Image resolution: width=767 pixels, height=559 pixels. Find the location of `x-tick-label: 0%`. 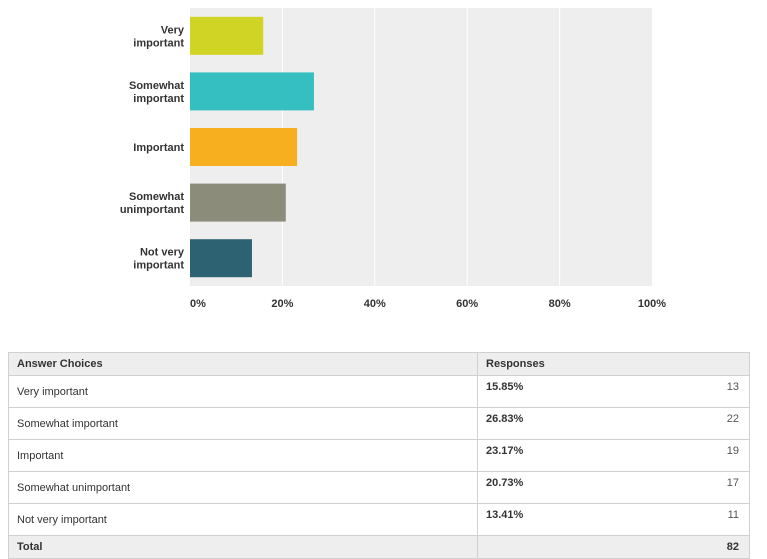

x-tick-label: 0% is located at coordinates (198, 304).